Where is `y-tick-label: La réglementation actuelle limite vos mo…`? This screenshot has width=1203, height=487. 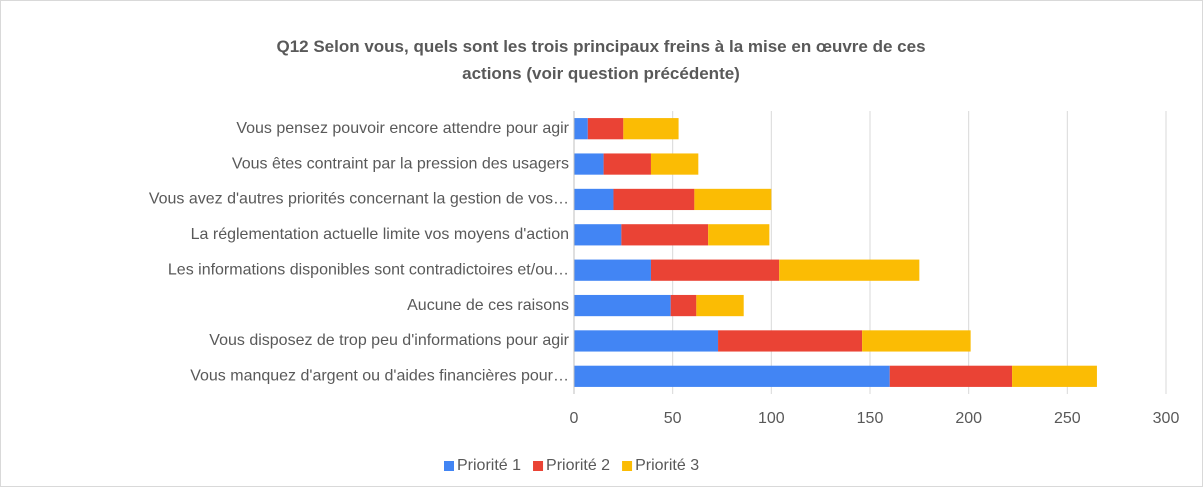
y-tick-label: La réglementation actuelle limite vos mo… is located at coordinates (380, 234).